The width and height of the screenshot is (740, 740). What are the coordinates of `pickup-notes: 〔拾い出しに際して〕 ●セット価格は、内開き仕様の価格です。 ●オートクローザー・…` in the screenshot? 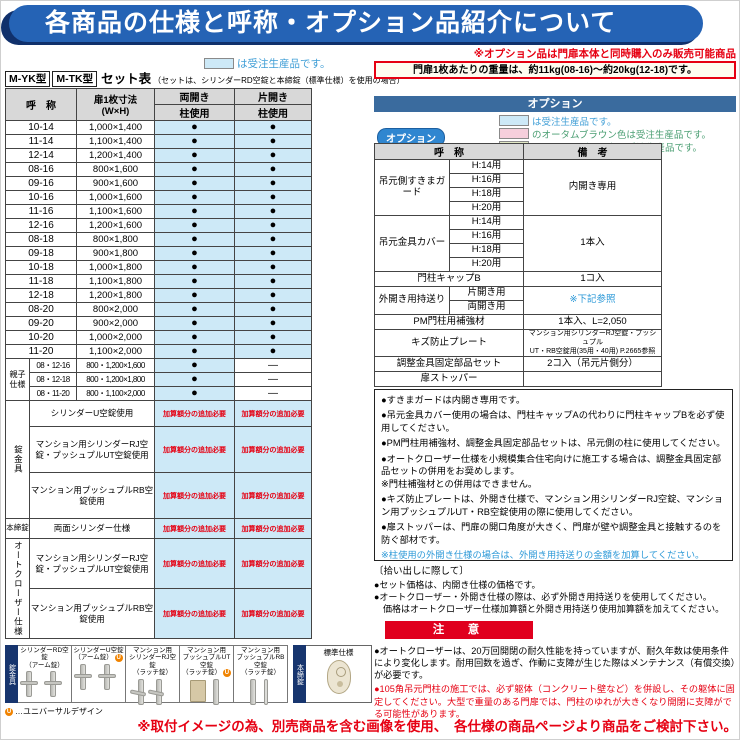 It's located at (555, 590).